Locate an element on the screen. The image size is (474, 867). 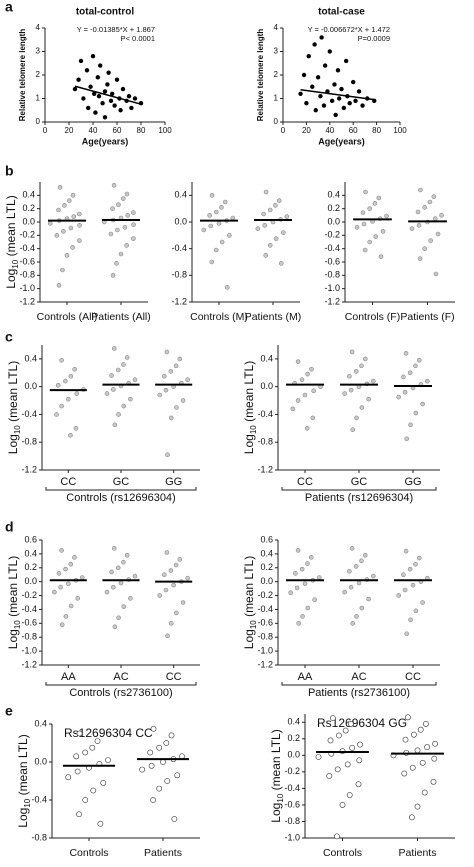
x-tick-label: 80 is located at coordinates (141, 130).